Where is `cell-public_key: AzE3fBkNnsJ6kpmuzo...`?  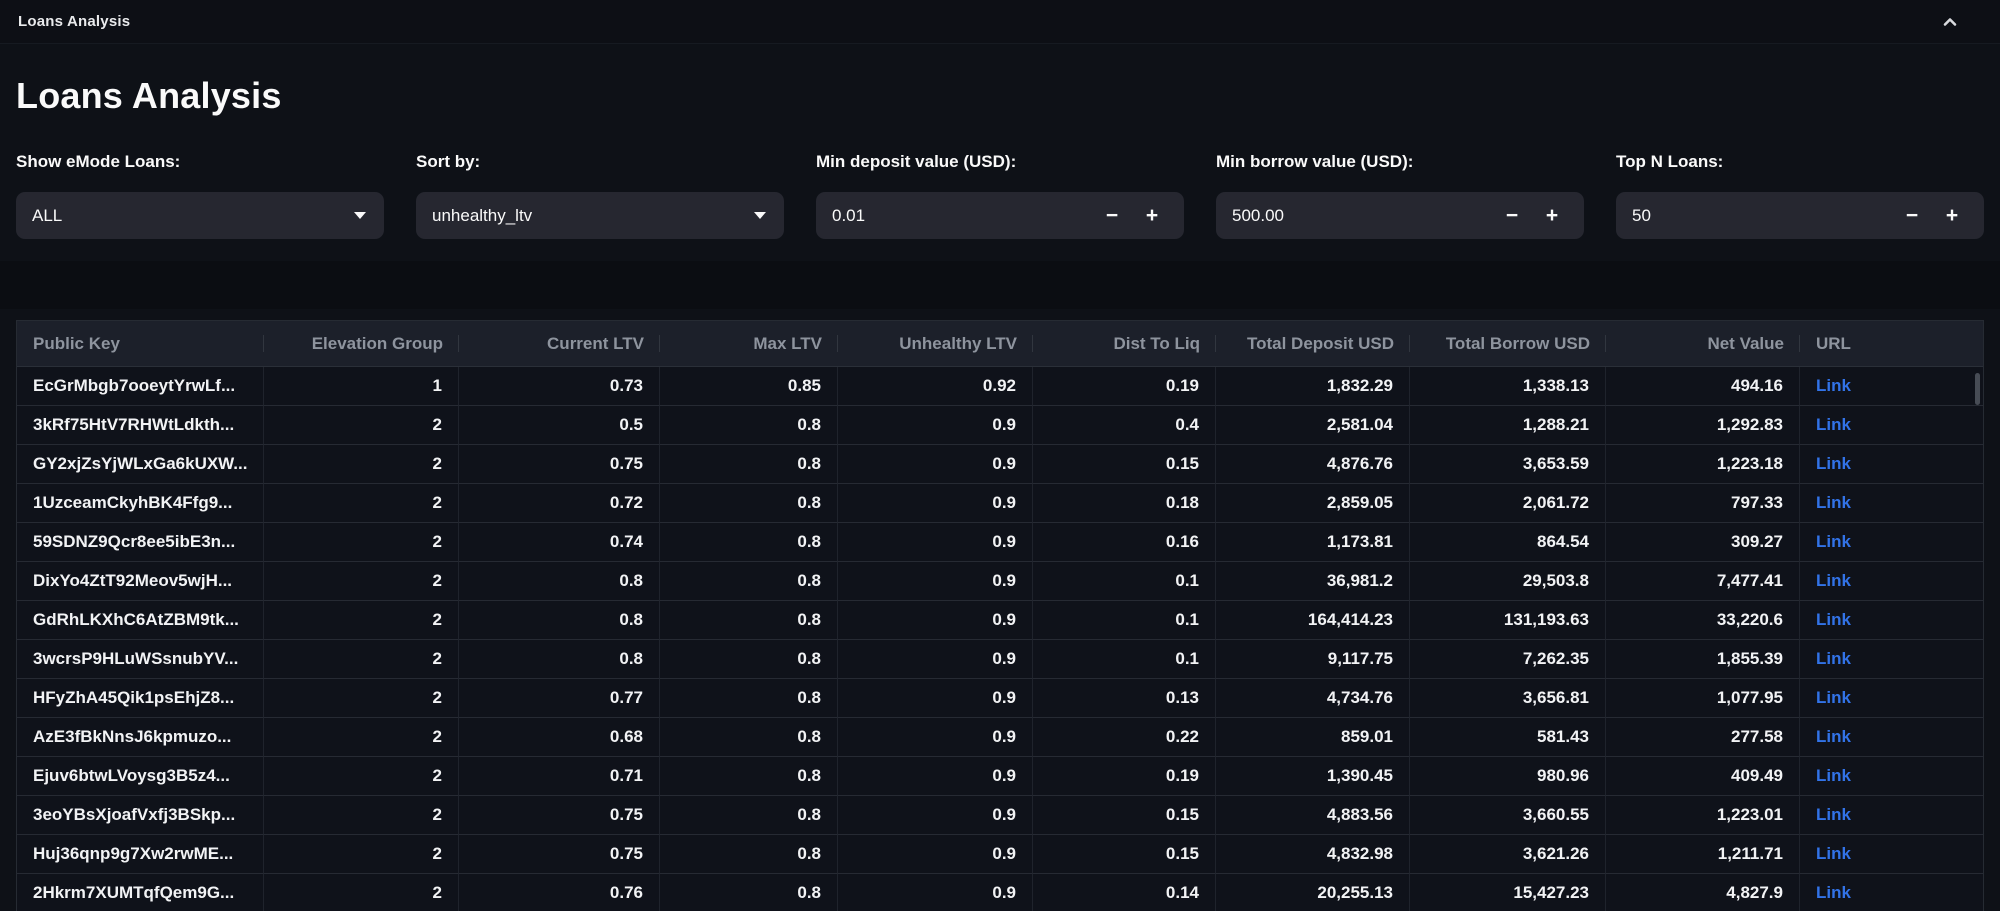
cell-public_key: AzE3fBkNnsJ6kpmuzo... is located at coordinates (140, 737).